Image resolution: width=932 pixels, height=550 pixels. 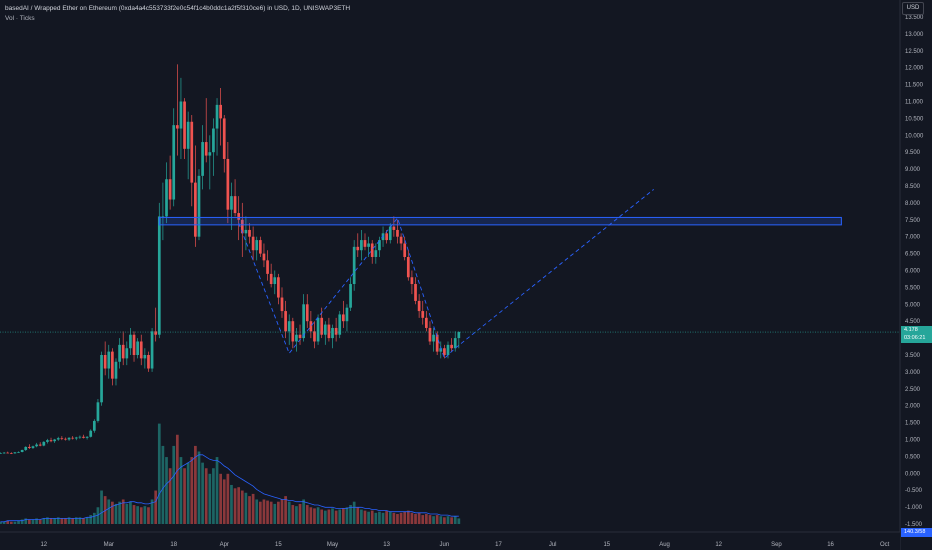 I want to click on time-tick-label: 17, so click(x=498, y=545).